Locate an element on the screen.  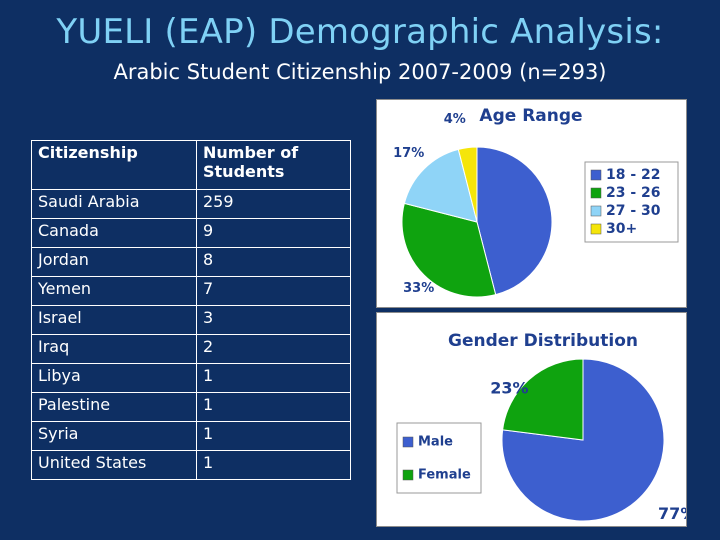
citizenship-cell: Canada is located at coordinates (114, 233).